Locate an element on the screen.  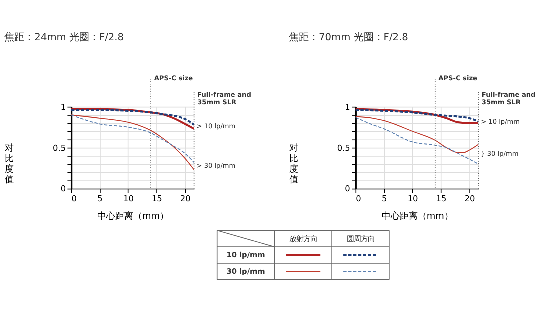
text: 放射方向 is located at coordinates (303, 239).